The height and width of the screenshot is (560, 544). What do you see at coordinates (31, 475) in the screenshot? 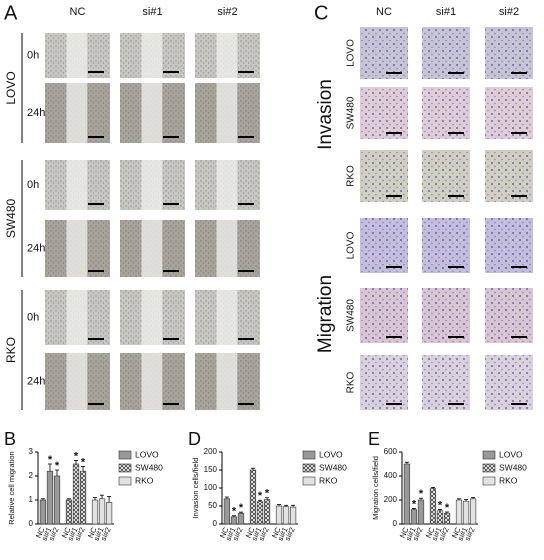
I see `y-tick-label: 2` at bounding box center [31, 475].